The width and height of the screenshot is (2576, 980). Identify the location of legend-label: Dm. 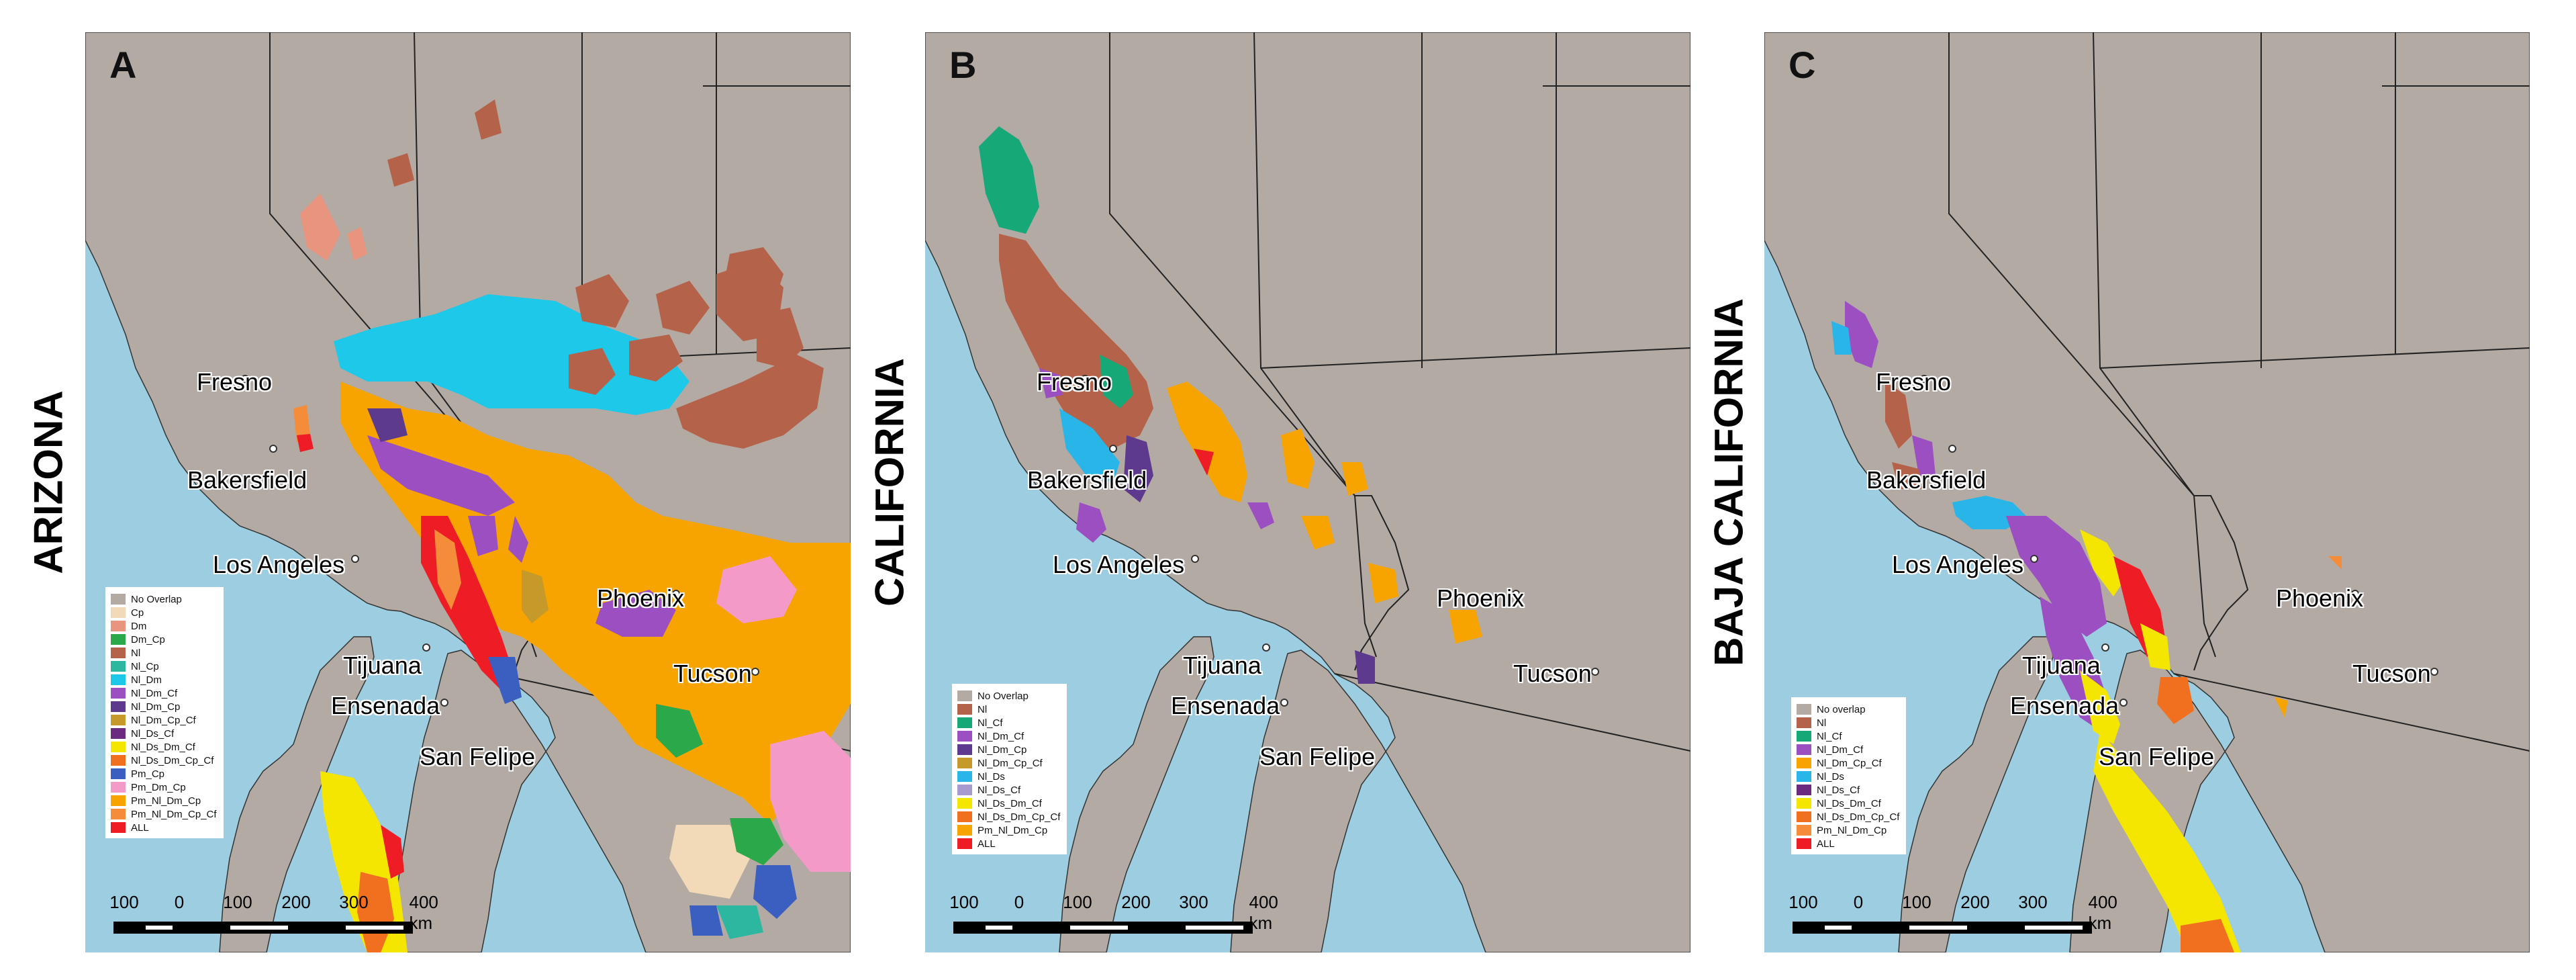
(139, 626).